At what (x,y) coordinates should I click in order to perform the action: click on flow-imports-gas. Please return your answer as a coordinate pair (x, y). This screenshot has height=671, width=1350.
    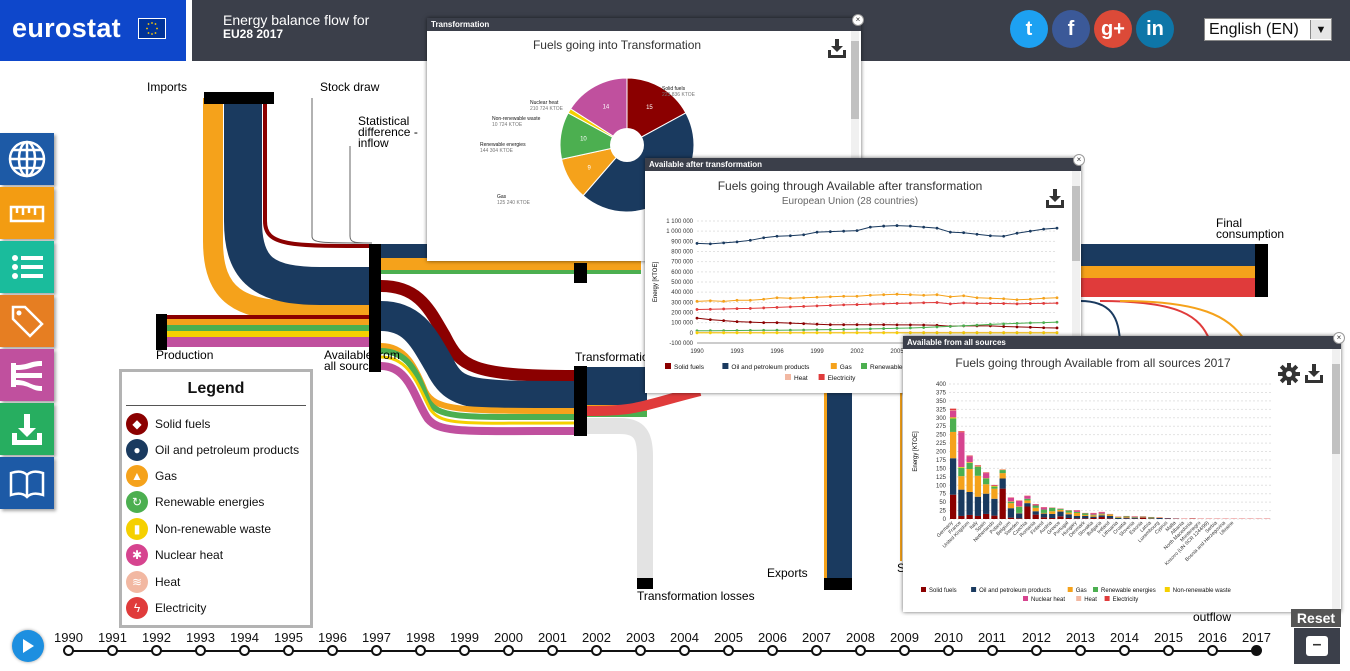
    Looking at the image, I should click on (287, 209).